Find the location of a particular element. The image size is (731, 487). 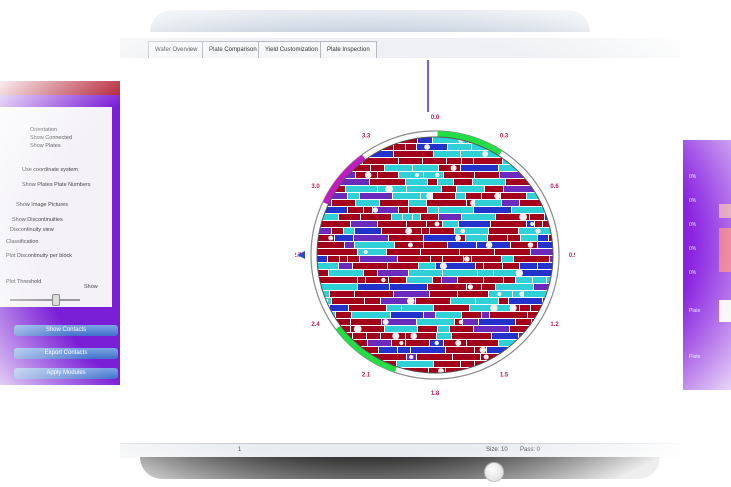

show-label: Show is located at coordinates (91, 287).